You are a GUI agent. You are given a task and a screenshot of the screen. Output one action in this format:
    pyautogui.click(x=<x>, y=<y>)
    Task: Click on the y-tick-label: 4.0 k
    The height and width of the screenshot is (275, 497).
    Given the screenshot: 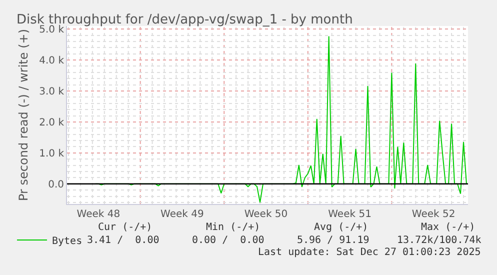 What is the action you would take?
    pyautogui.click(x=51, y=61)
    